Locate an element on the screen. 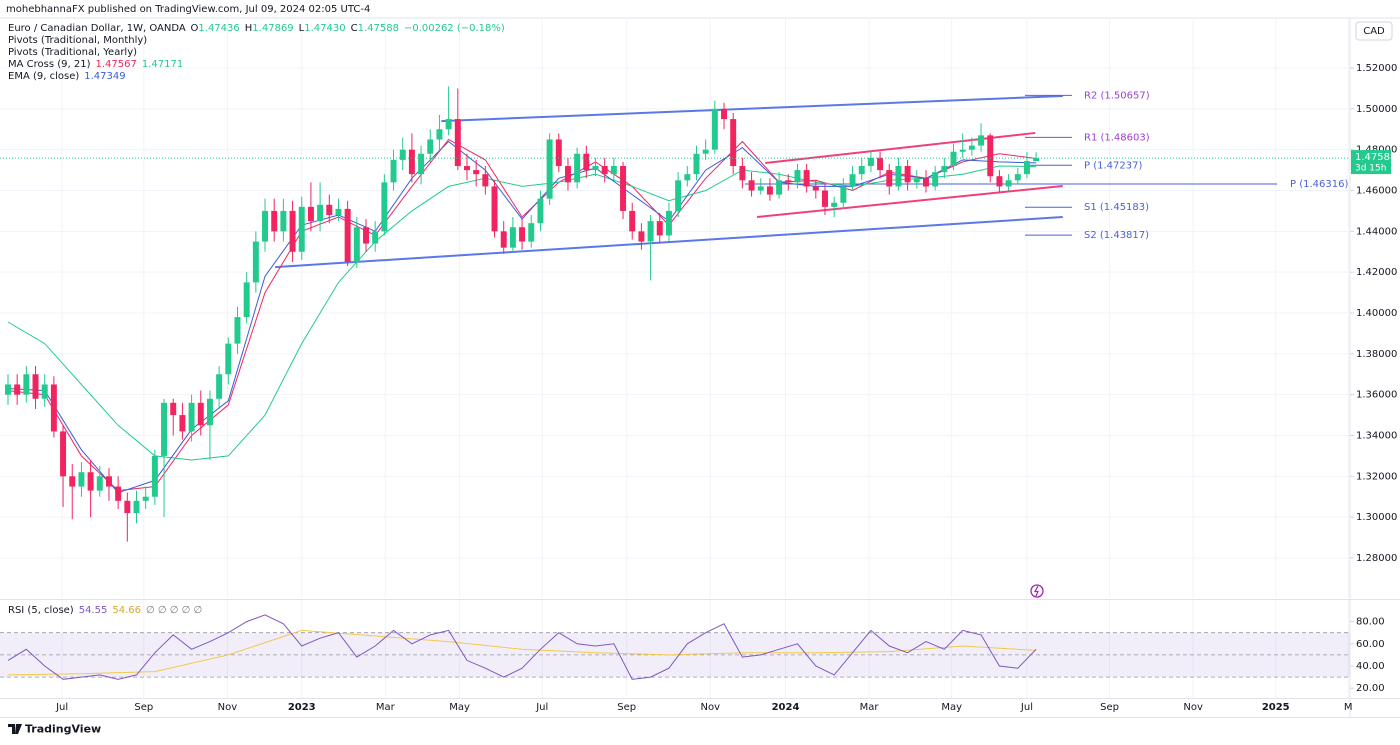  last-price-label: 1.47588 is located at coordinates (1375, 157).